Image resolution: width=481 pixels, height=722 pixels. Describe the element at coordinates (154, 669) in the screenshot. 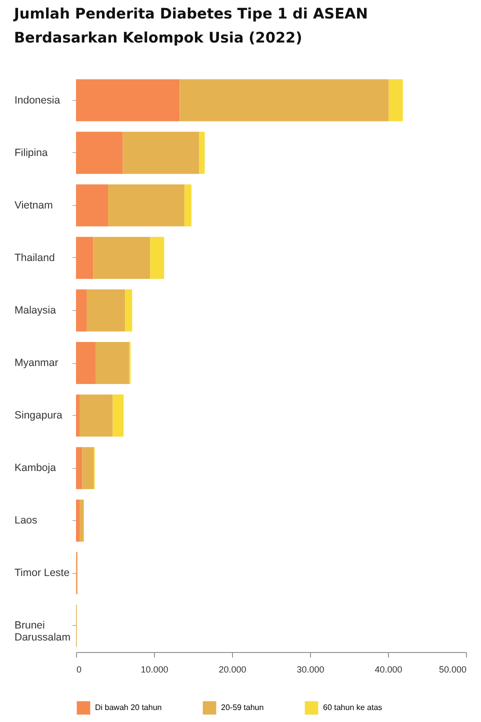

I see `x-tick-label: 10.000` at that location.